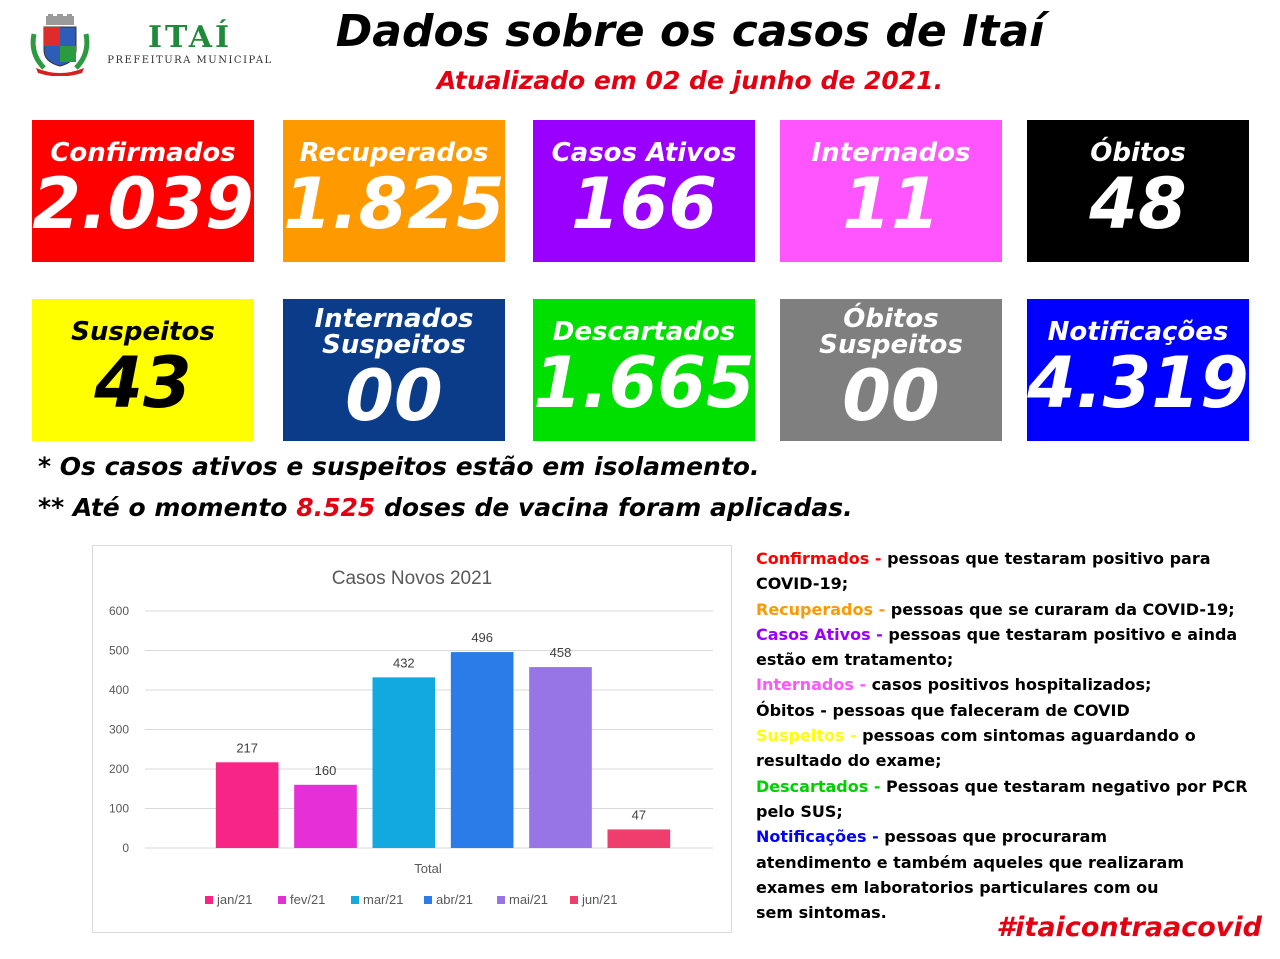 Image resolution: width=1280 pixels, height=959 pixels. What do you see at coordinates (1067, 786) in the screenshot?
I see `definition-text: Pessoas que testaram negativo por PCR` at bounding box center [1067, 786].